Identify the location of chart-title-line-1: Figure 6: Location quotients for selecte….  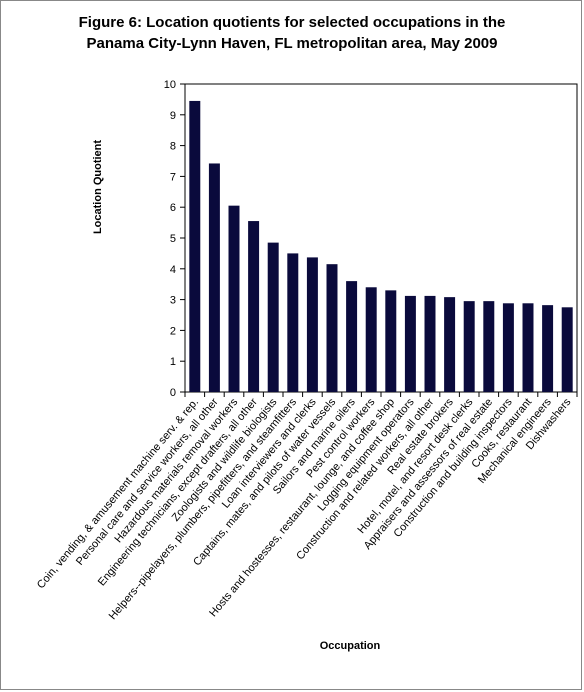
(292, 22).